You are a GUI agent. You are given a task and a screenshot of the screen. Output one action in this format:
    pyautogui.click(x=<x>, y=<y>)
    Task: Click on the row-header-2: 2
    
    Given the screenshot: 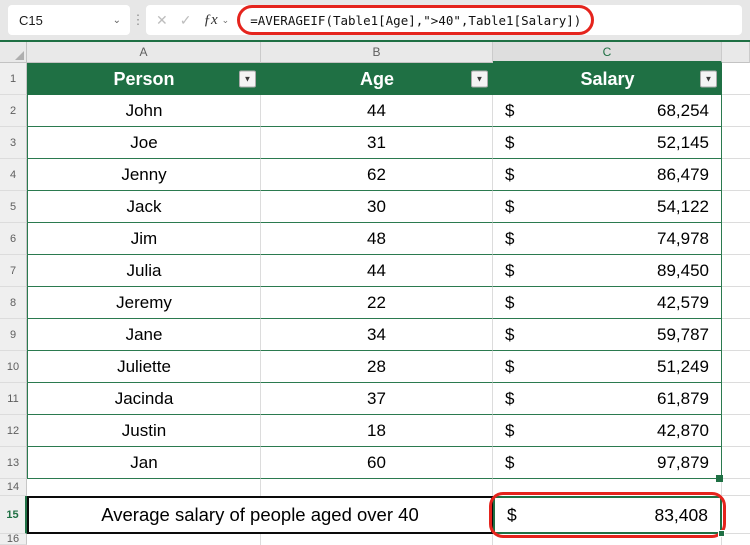 What is the action you would take?
    pyautogui.click(x=13, y=111)
    